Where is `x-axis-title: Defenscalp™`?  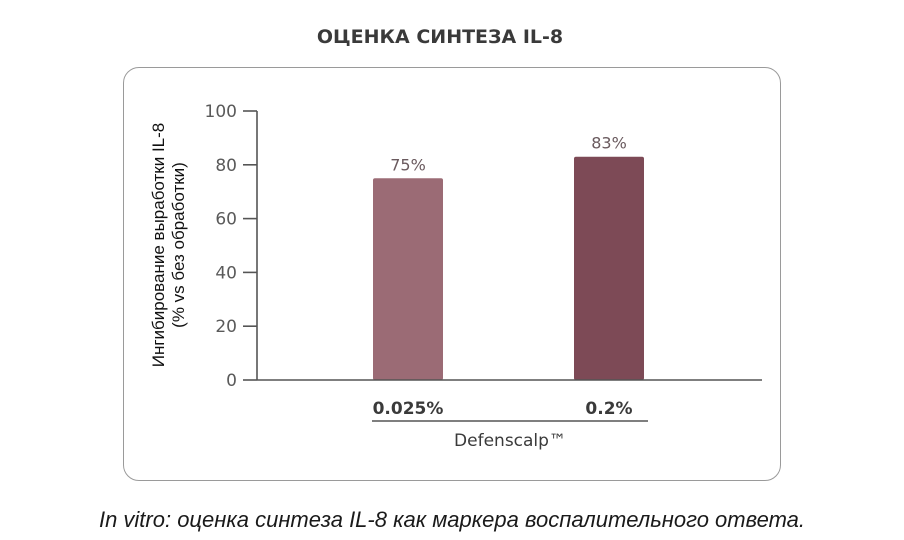 x-axis-title: Defenscalp™ is located at coordinates (510, 441).